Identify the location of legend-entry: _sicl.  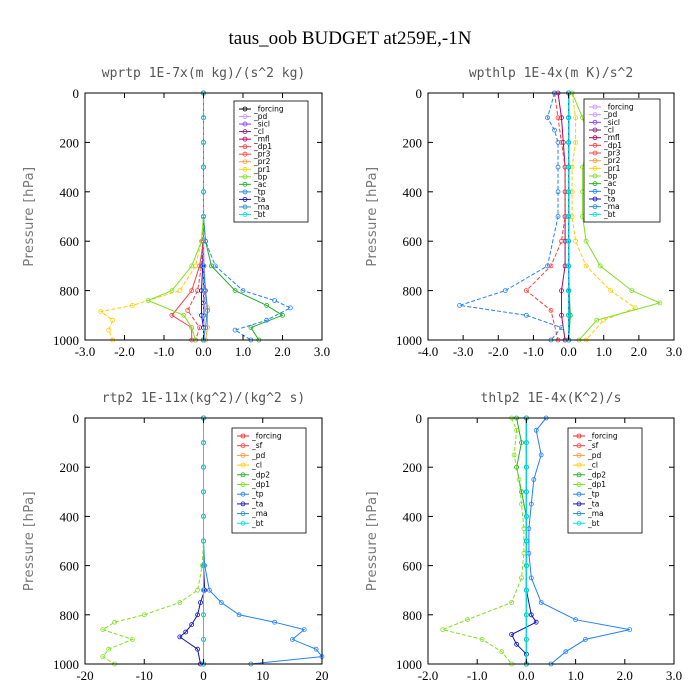
(261, 124).